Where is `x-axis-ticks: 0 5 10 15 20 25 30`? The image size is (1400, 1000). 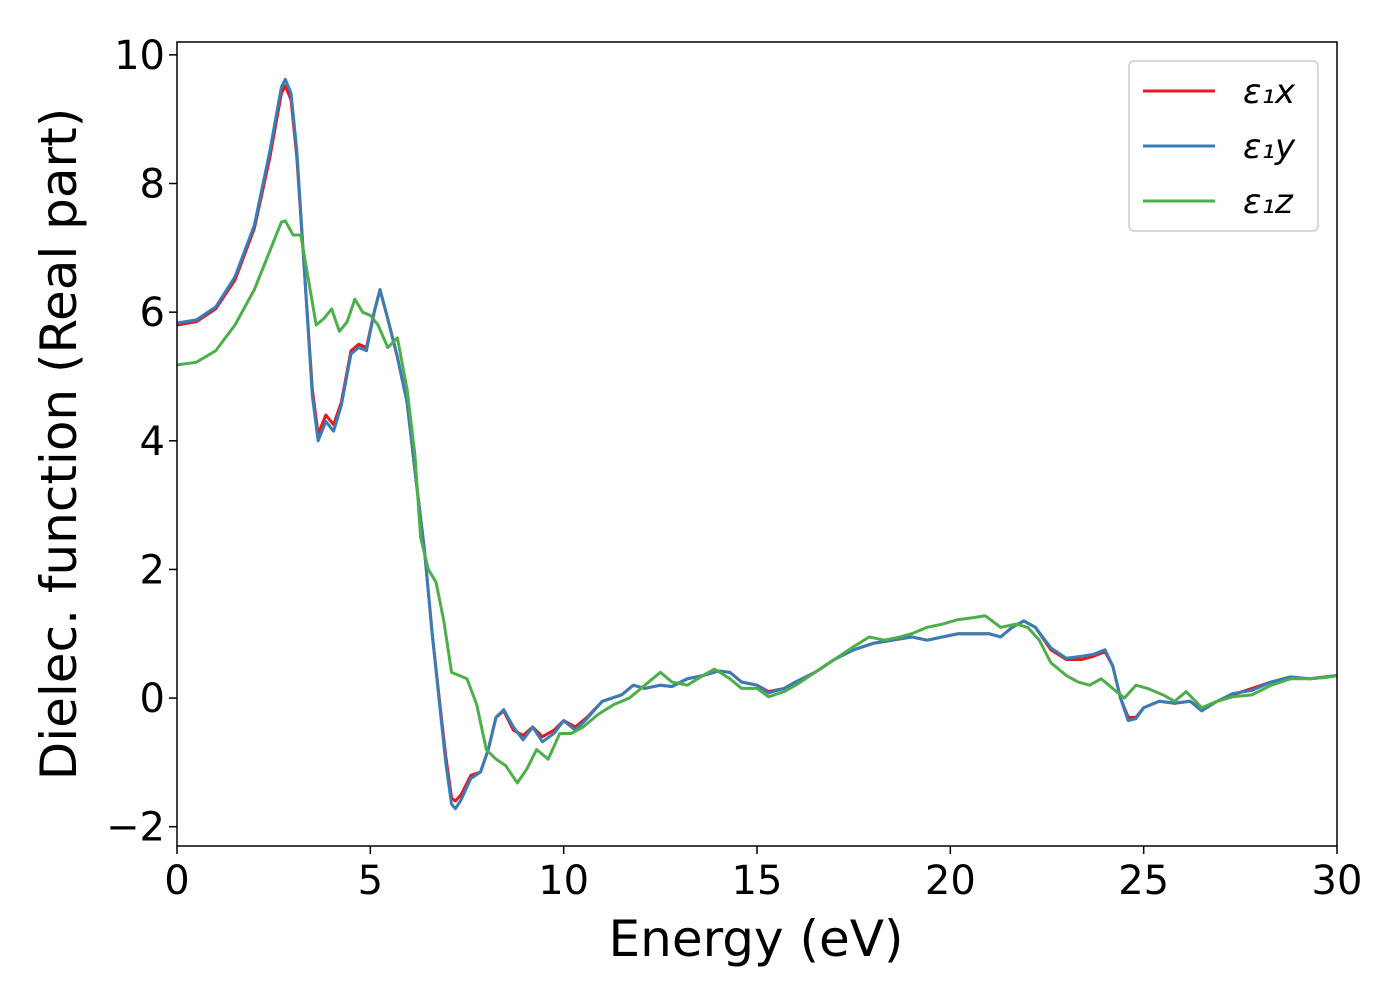 x-axis-ticks: 0 5 10 15 20 25 30 is located at coordinates (763, 875).